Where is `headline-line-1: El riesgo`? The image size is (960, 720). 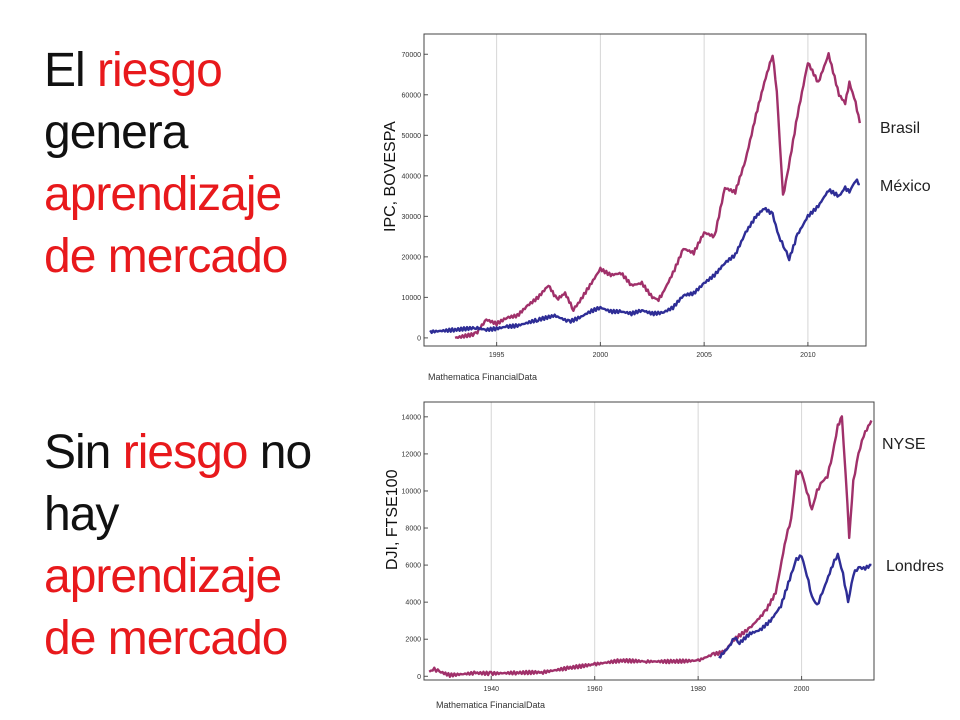
headline-line-1: El riesgo is located at coordinates (165, 71).